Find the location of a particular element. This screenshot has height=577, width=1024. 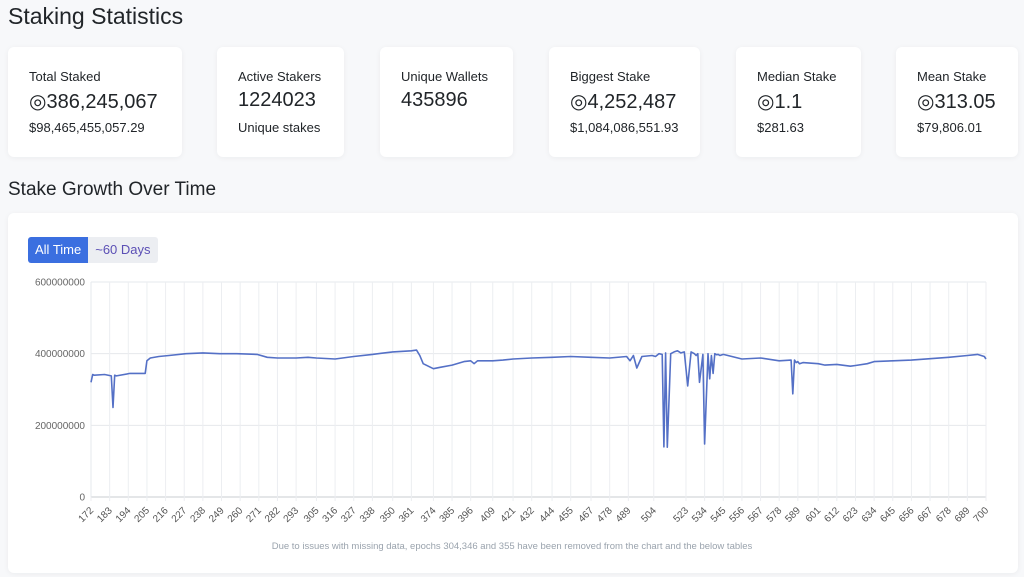

stat-subvalue: $1,084,086,551.93 is located at coordinates (624, 127).